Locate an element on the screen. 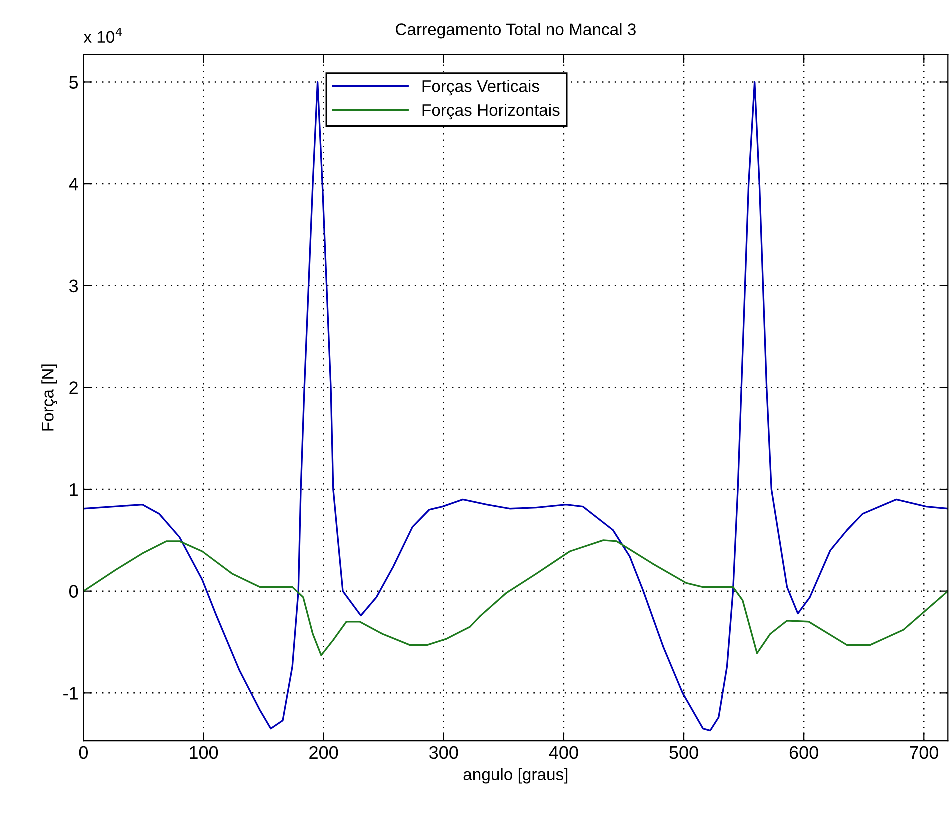 The width and height of the screenshot is (951, 817). text: x 10$^{4}$ is located at coordinates (103, 36).